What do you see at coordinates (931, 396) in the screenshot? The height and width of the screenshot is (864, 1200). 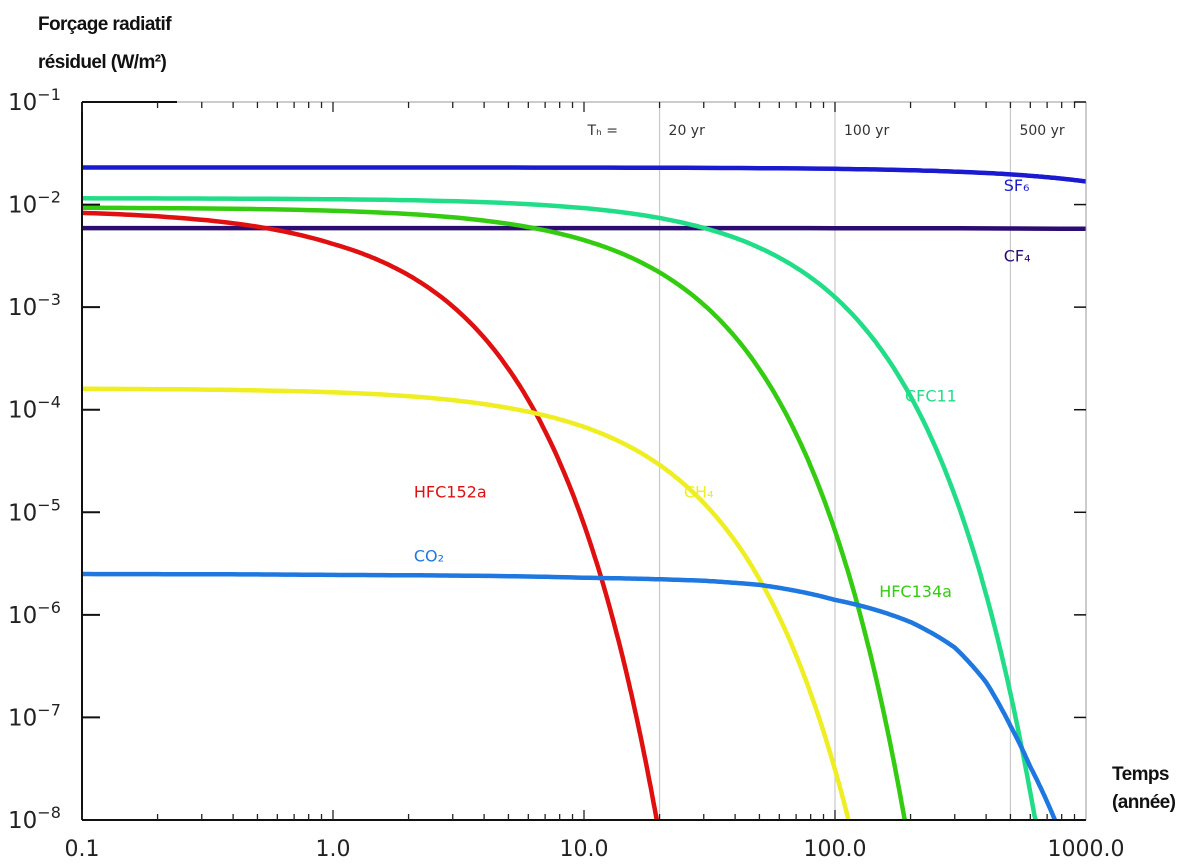 I see `series-label: CFC11` at bounding box center [931, 396].